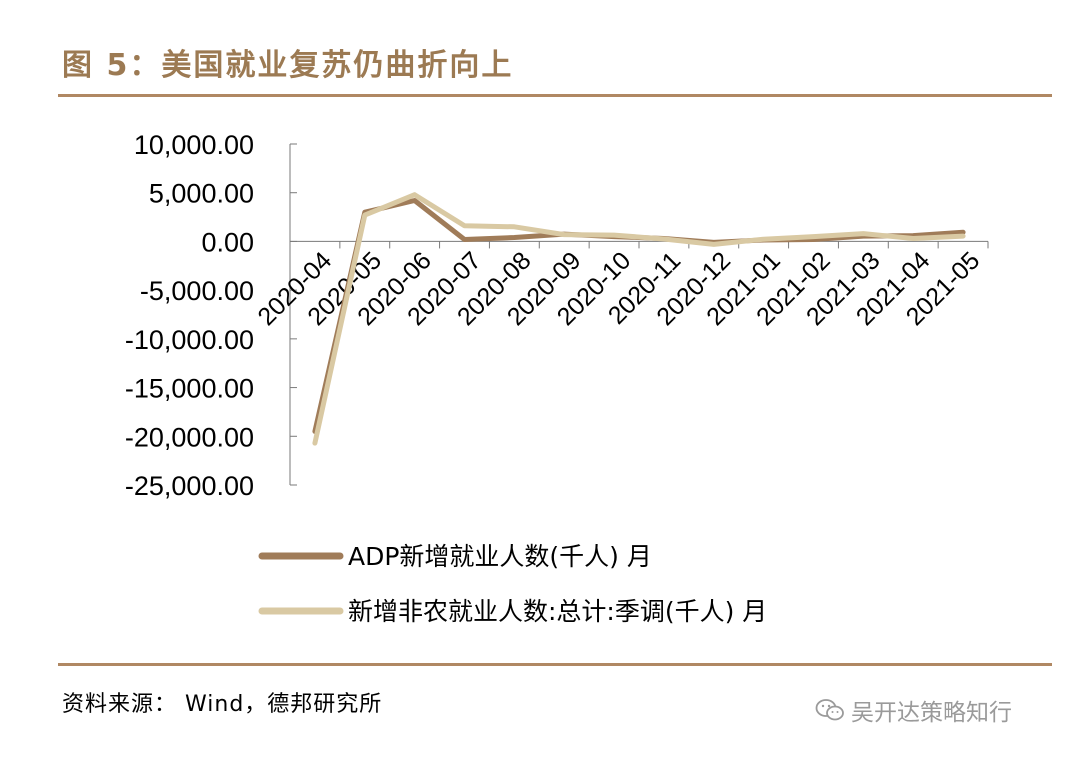  What do you see at coordinates (201, 194) in the screenshot?
I see `y-tick-label: 5,000.00` at bounding box center [201, 194].